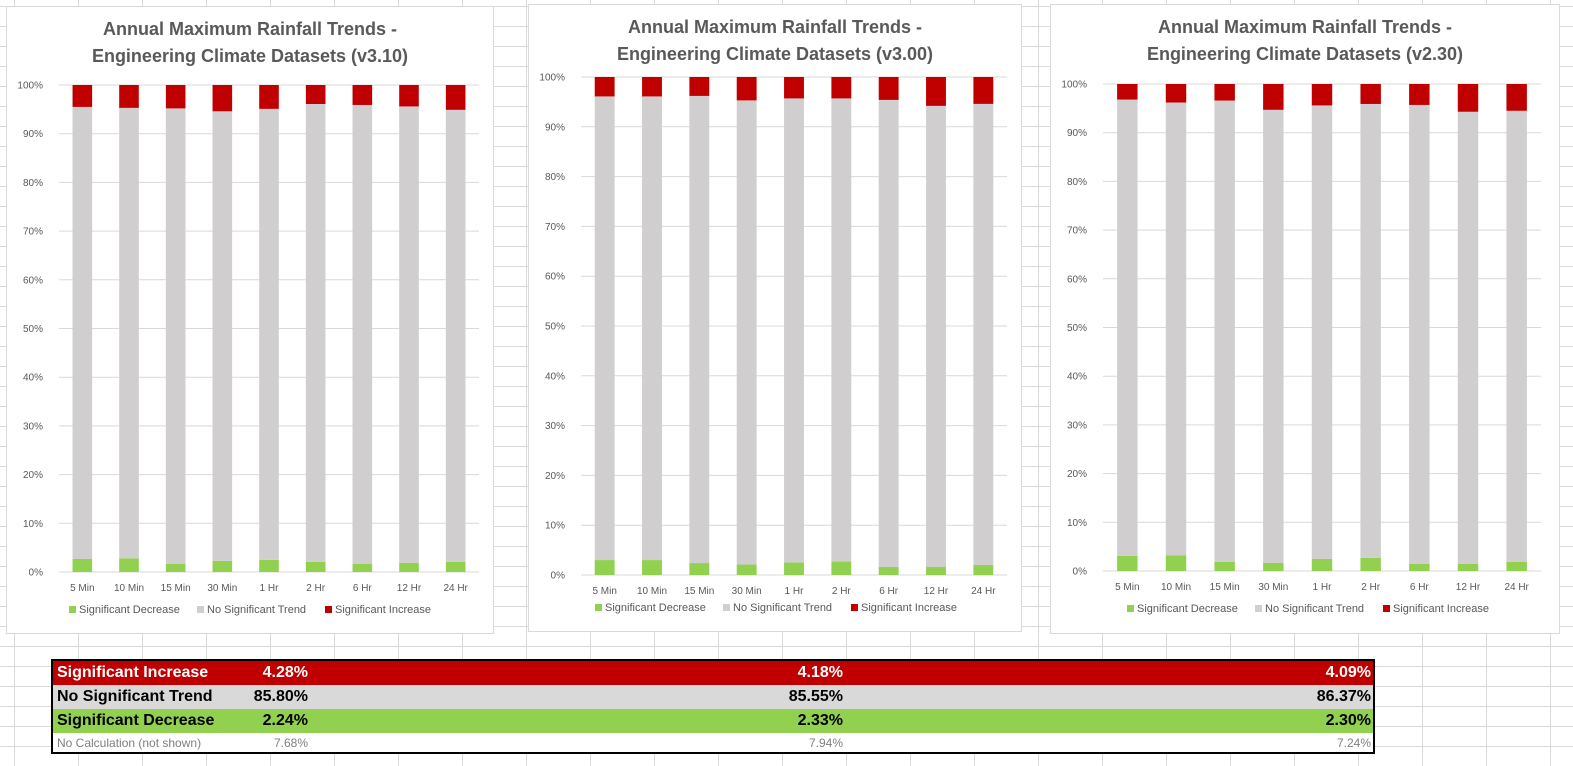 Image resolution: width=1573 pixels, height=766 pixels. Describe the element at coordinates (33, 329) in the screenshot. I see `y-tick-label: 50%` at that location.